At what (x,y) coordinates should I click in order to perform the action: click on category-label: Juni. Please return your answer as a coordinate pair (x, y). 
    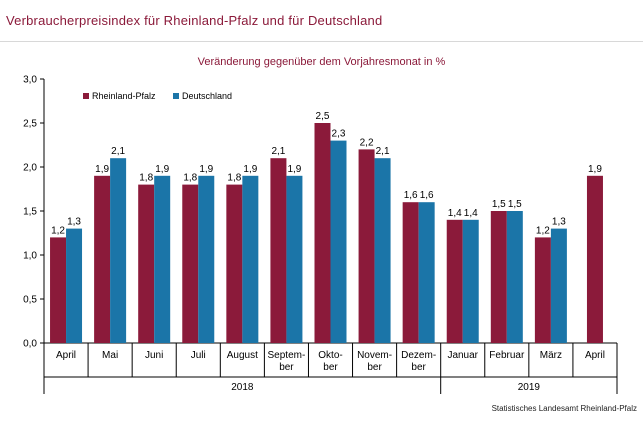
    Looking at the image, I should click on (154, 355).